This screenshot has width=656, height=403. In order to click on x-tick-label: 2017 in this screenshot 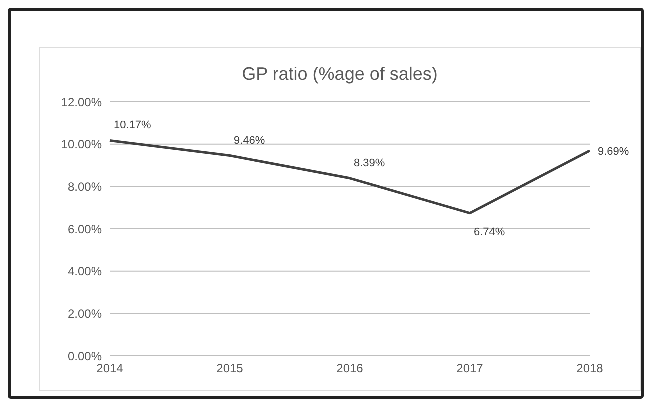, I will do `click(470, 369)`.